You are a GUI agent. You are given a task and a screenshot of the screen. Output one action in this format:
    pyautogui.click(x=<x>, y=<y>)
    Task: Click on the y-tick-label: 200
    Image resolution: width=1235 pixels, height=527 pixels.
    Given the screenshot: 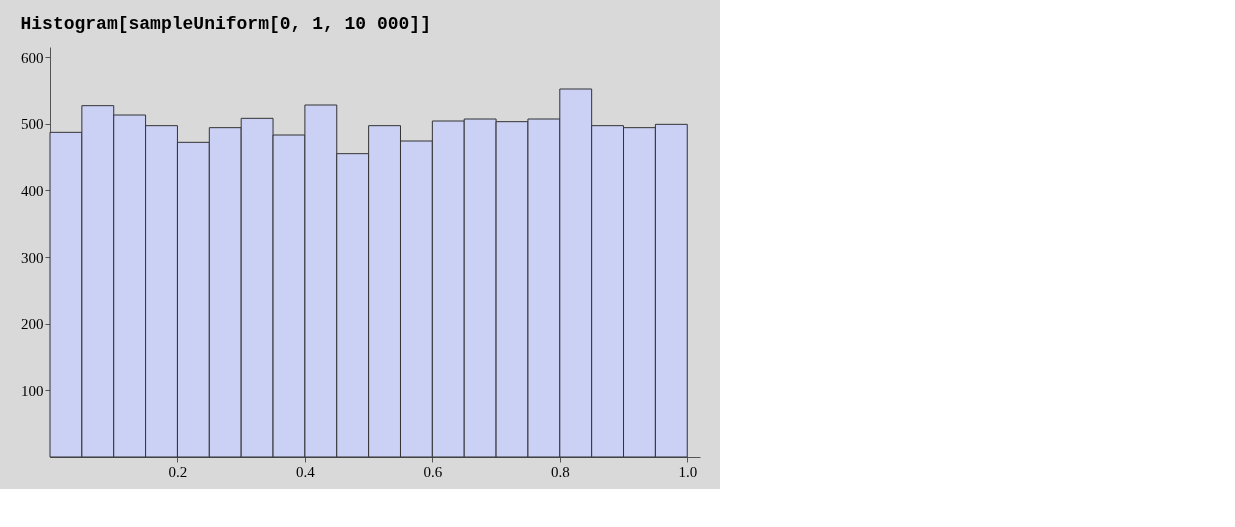 What is the action you would take?
    pyautogui.click(x=32, y=324)
    